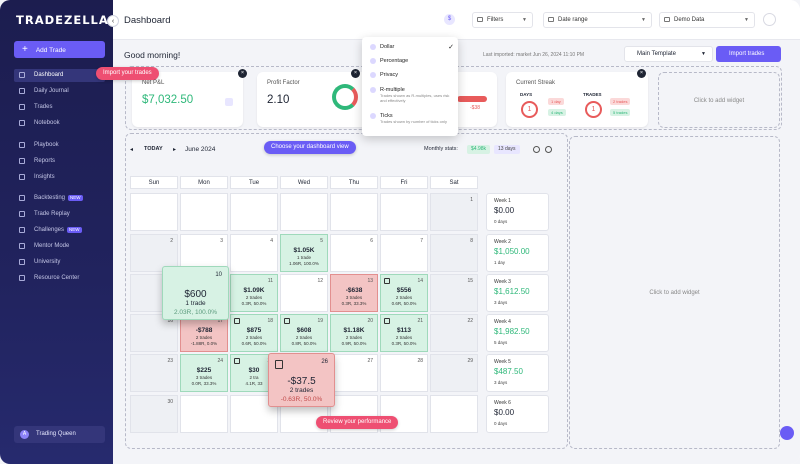 Image resolution: width=800 pixels, height=464 pixels. Describe the element at coordinates (470, 321) in the screenshot. I see `day-number: 22` at that location.